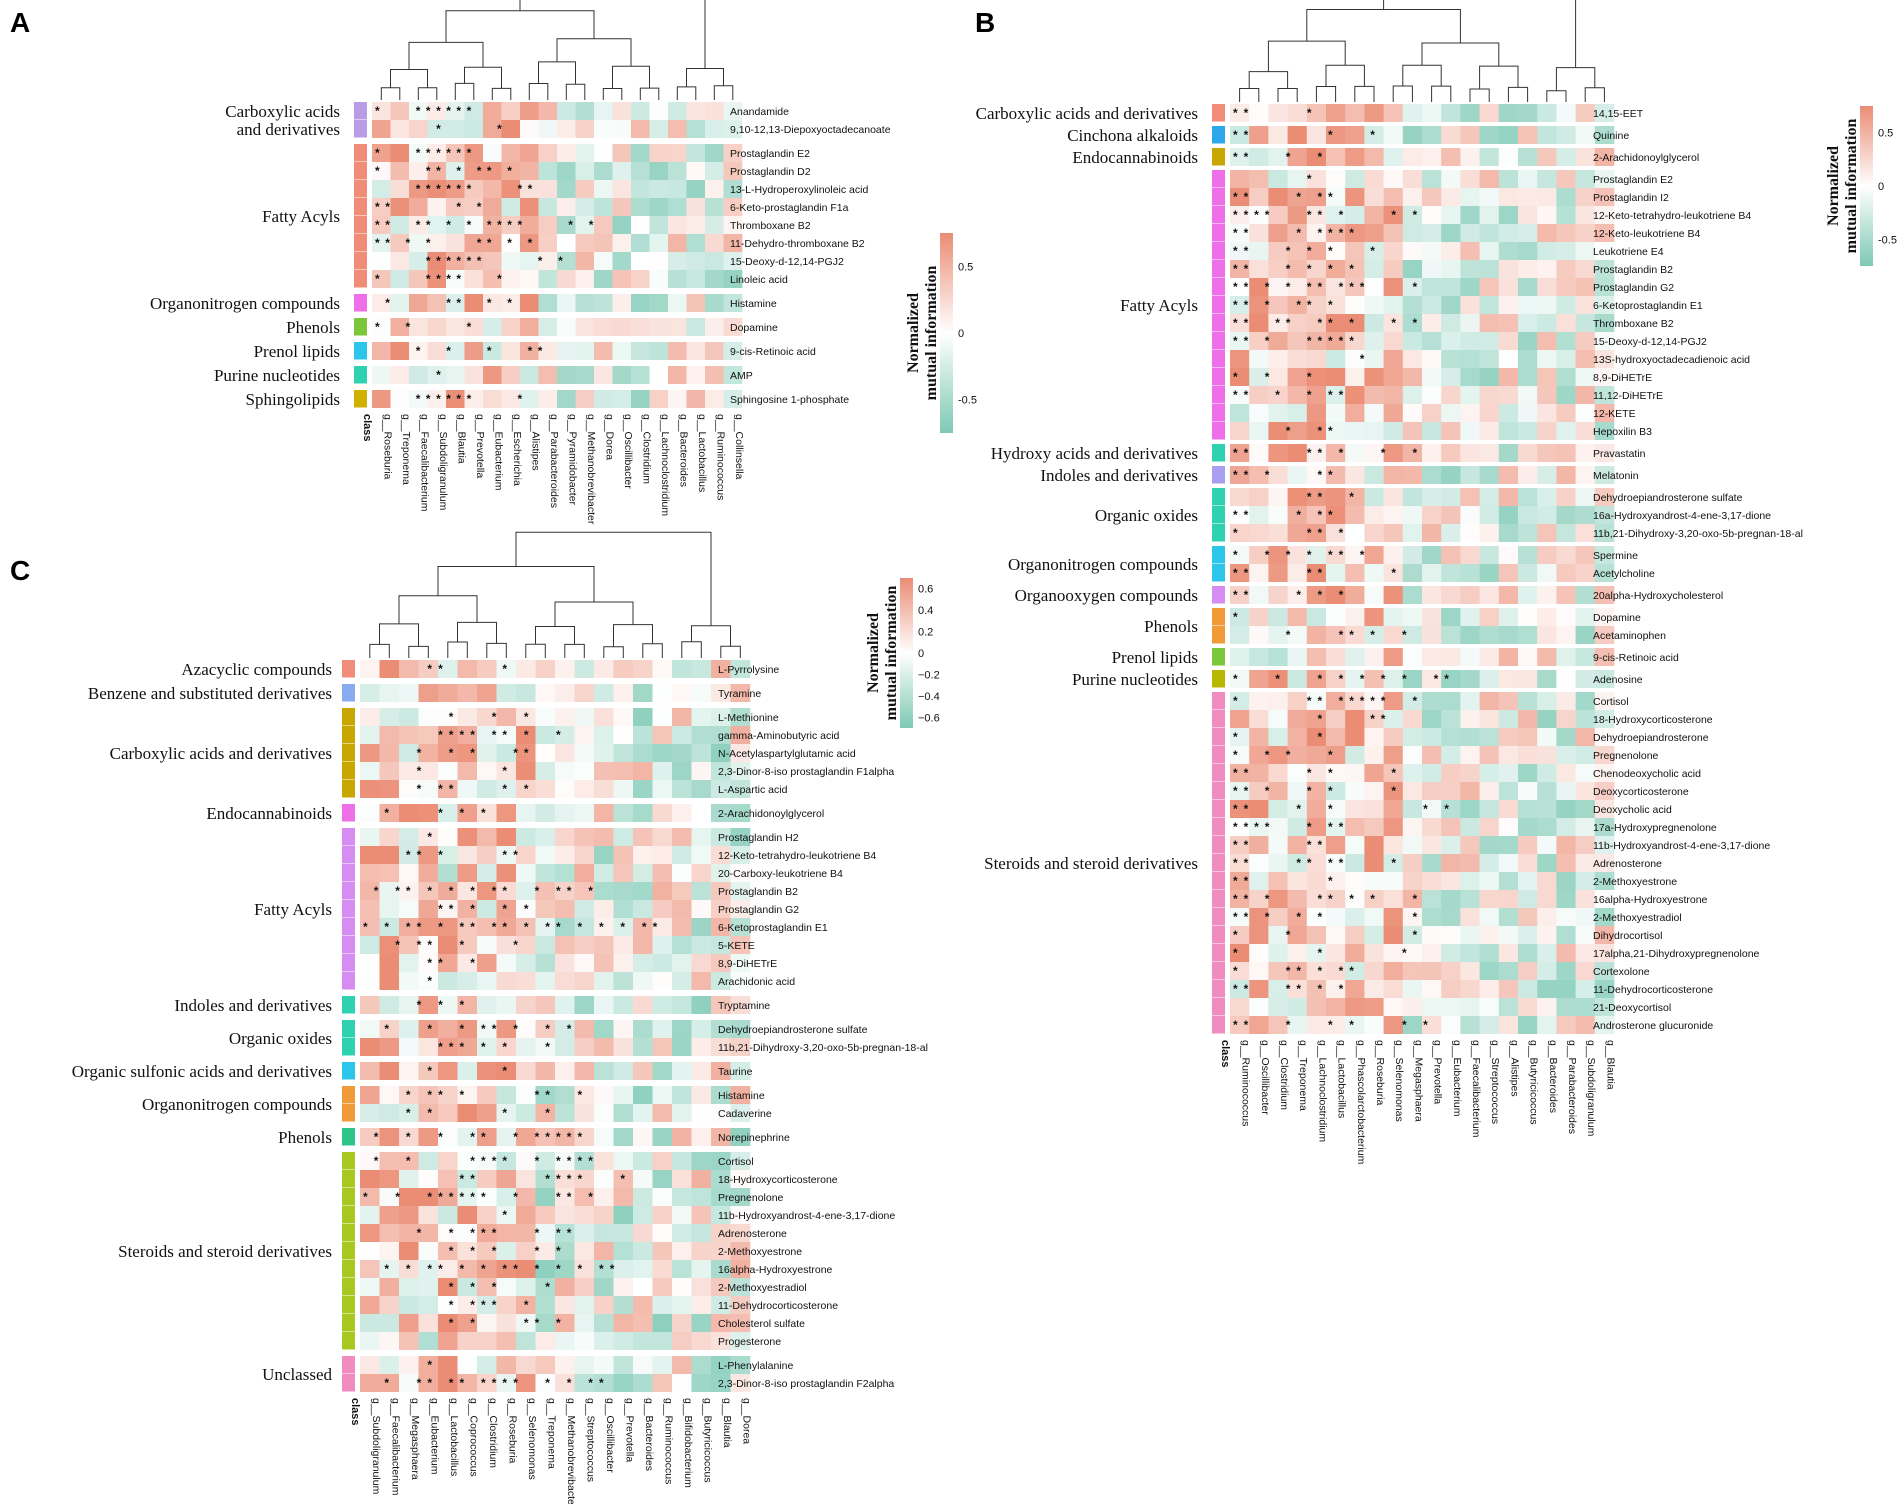  What do you see at coordinates (1615, 556) in the screenshot?
I see `metabolite-label: Spermine` at bounding box center [1615, 556].